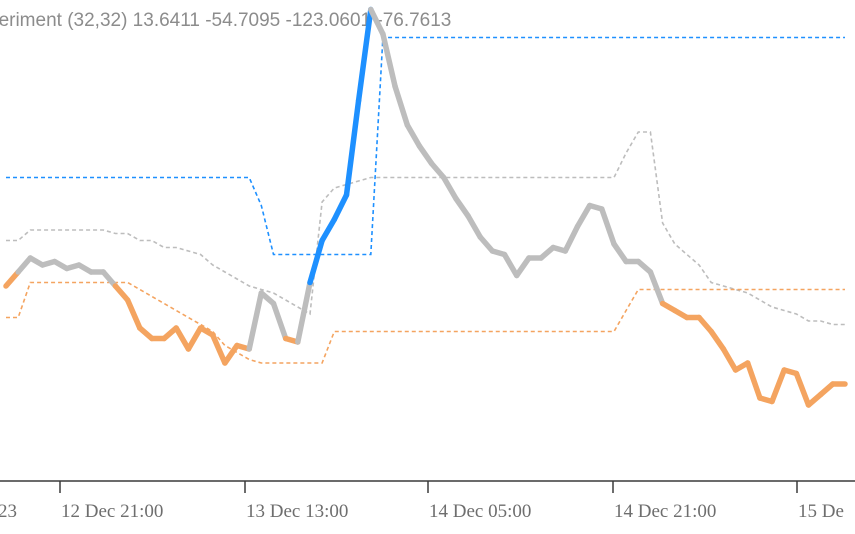  What do you see at coordinates (821, 511) in the screenshot?
I see `x-tick-label: 15 De` at bounding box center [821, 511].